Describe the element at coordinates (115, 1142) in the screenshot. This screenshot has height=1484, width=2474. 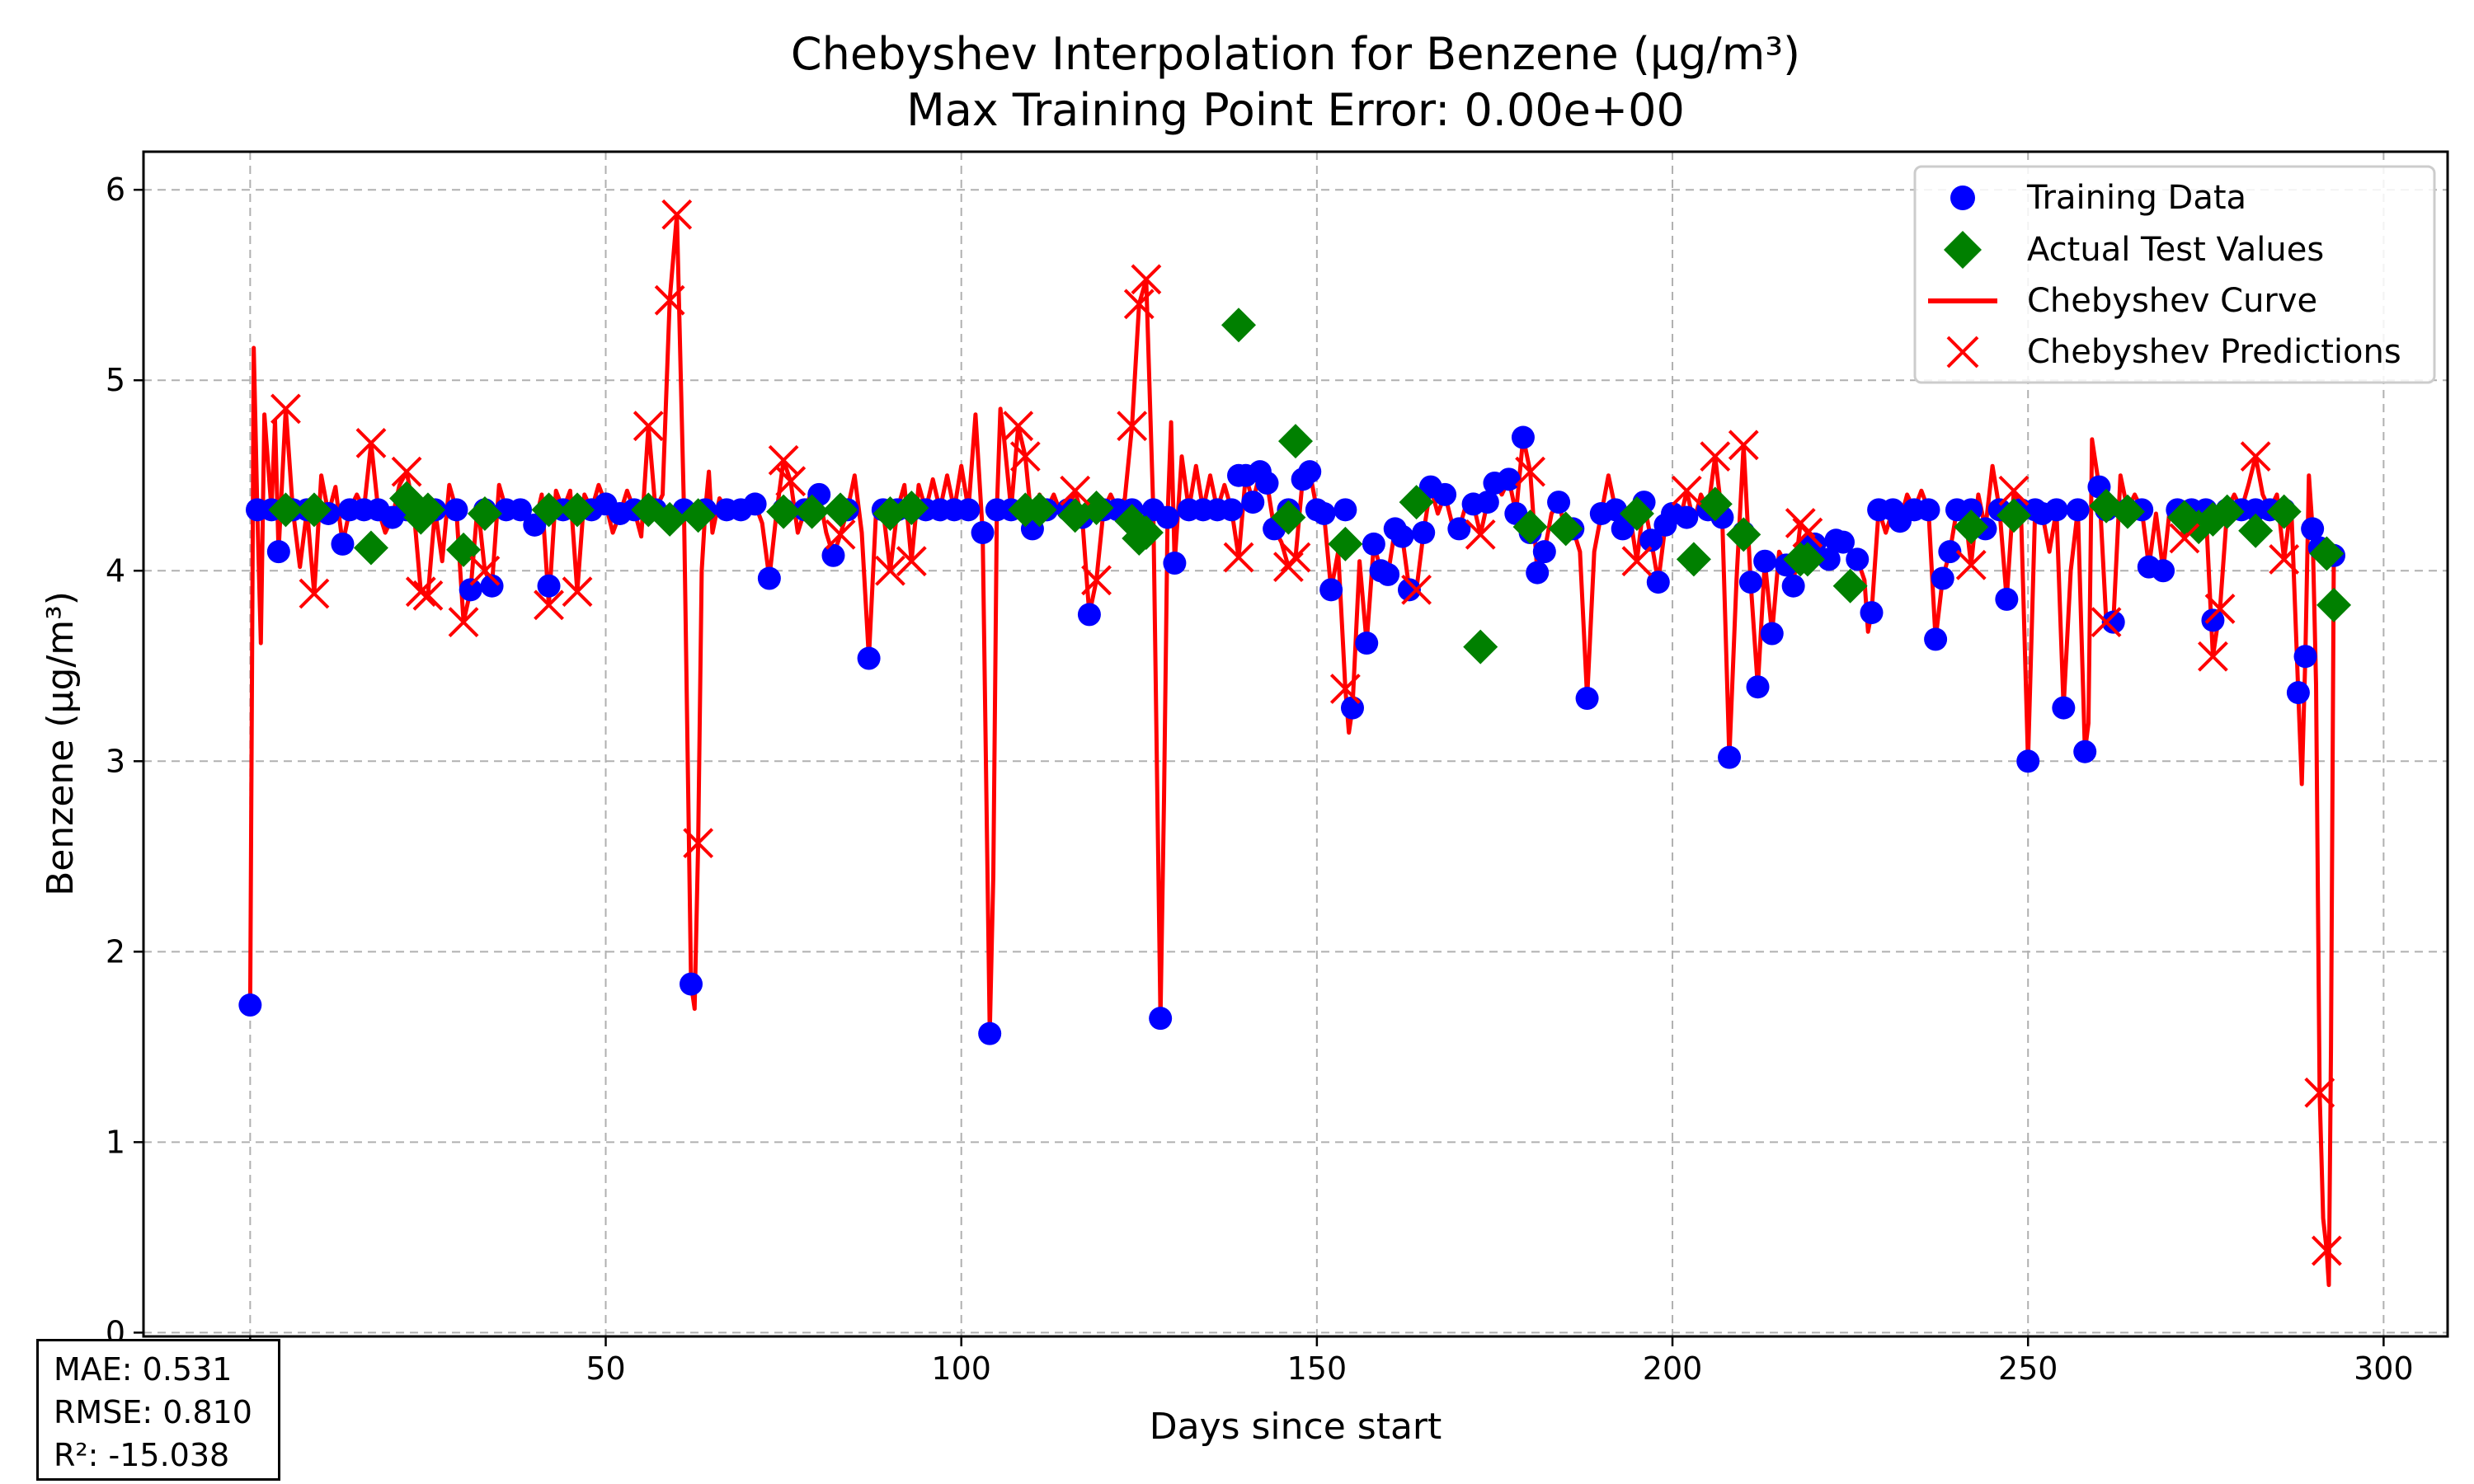
I see `y-tick-label: 1` at that location.